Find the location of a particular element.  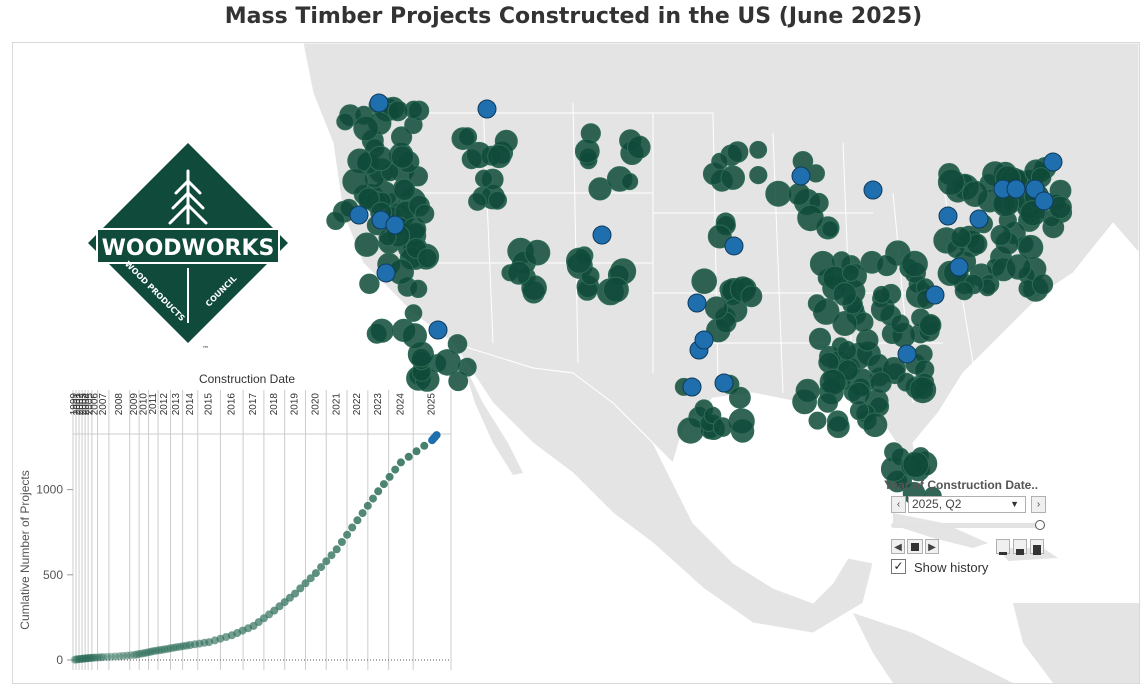

speed-slow-button is located at coordinates (1003, 547).